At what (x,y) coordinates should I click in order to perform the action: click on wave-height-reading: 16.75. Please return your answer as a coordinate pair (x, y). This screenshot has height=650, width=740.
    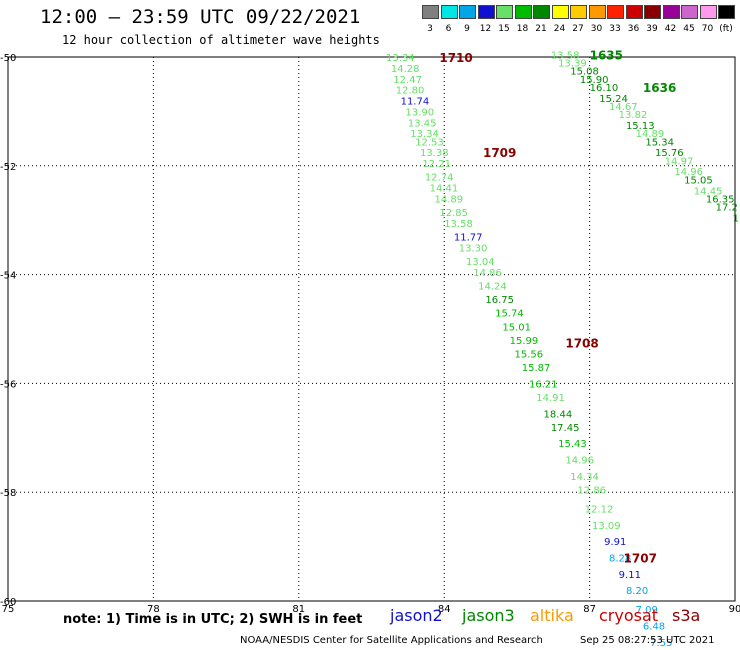
    Looking at the image, I should click on (499, 300).